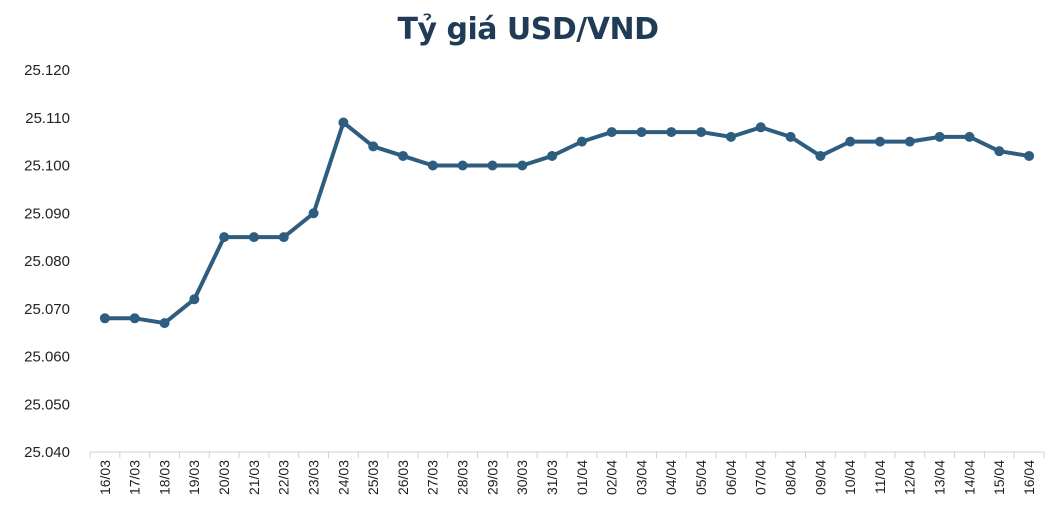  What do you see at coordinates (641, 477) in the screenshot?
I see `x-tick-label: 03/04` at bounding box center [641, 477].